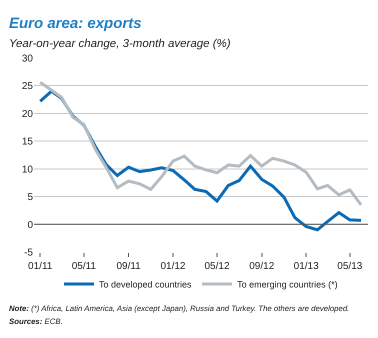  I want to click on x-tick-label: 05/12, so click(217, 266).